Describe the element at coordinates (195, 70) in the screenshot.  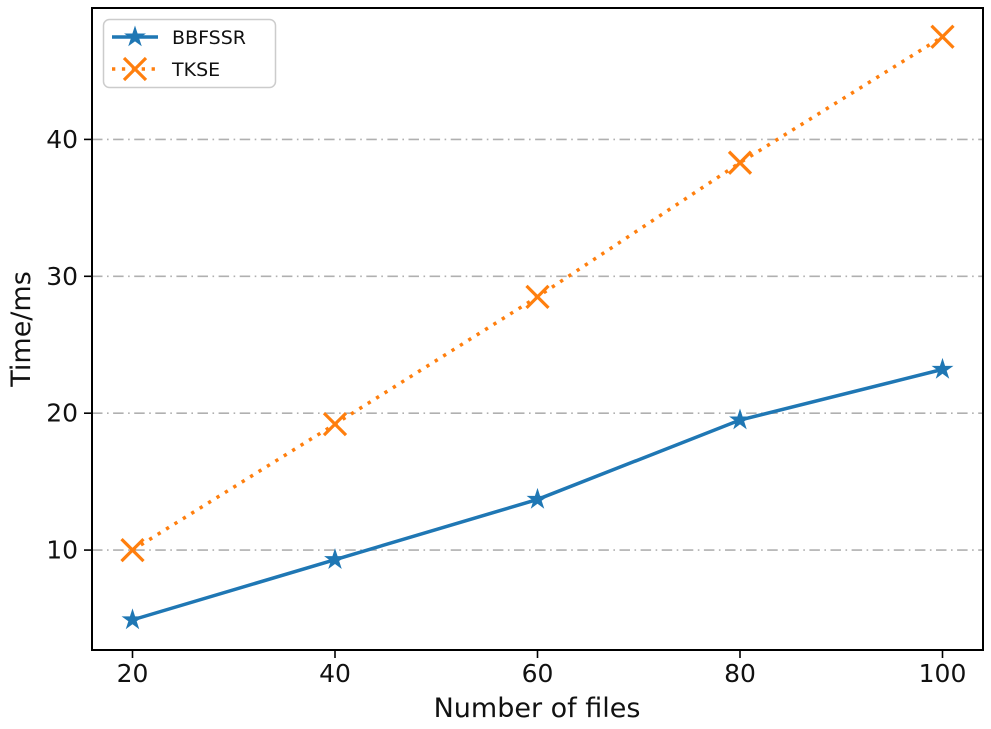
I see `legend-label-tkse: TKSE` at that location.